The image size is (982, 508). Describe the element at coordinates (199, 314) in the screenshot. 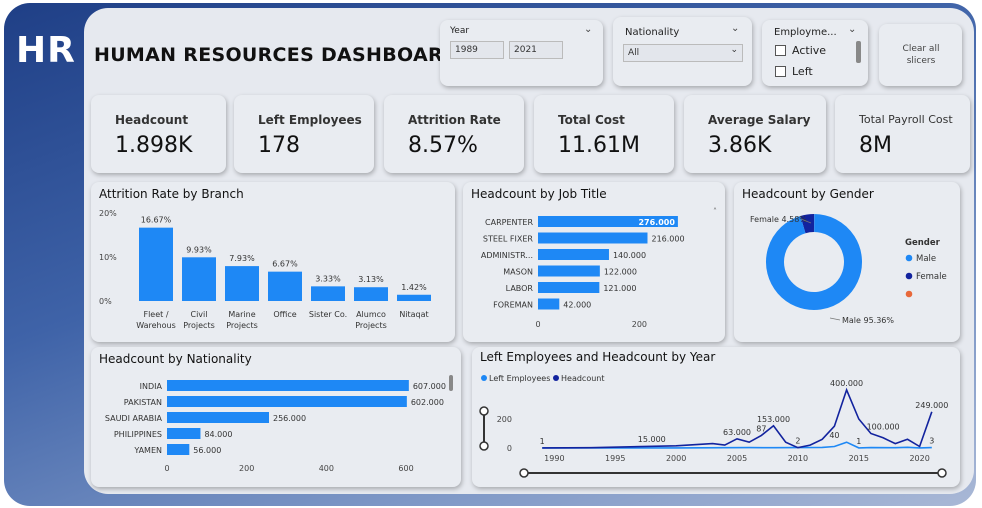

I see `x-tick-label: Civil` at that location.